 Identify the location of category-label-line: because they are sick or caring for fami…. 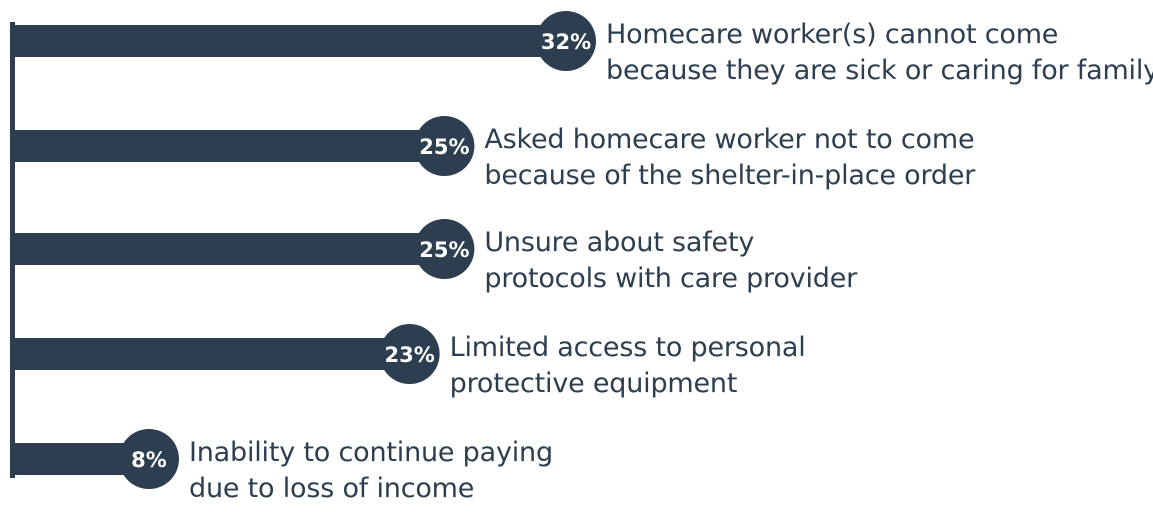
(879, 70).